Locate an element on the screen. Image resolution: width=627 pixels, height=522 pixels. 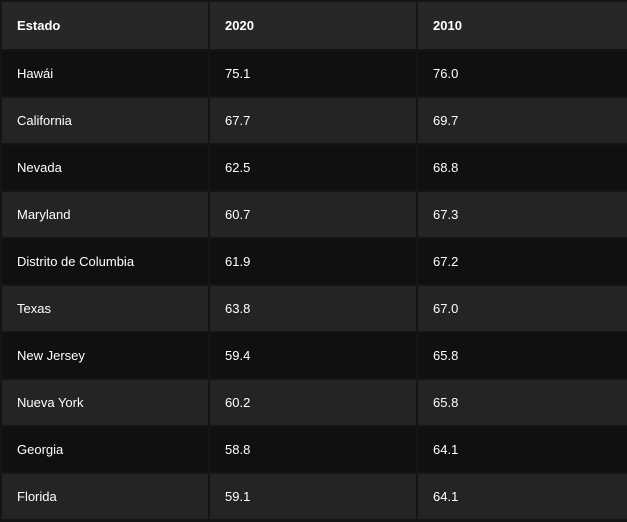
table-row: Florida 59.1 64.1 is located at coordinates (314, 496).